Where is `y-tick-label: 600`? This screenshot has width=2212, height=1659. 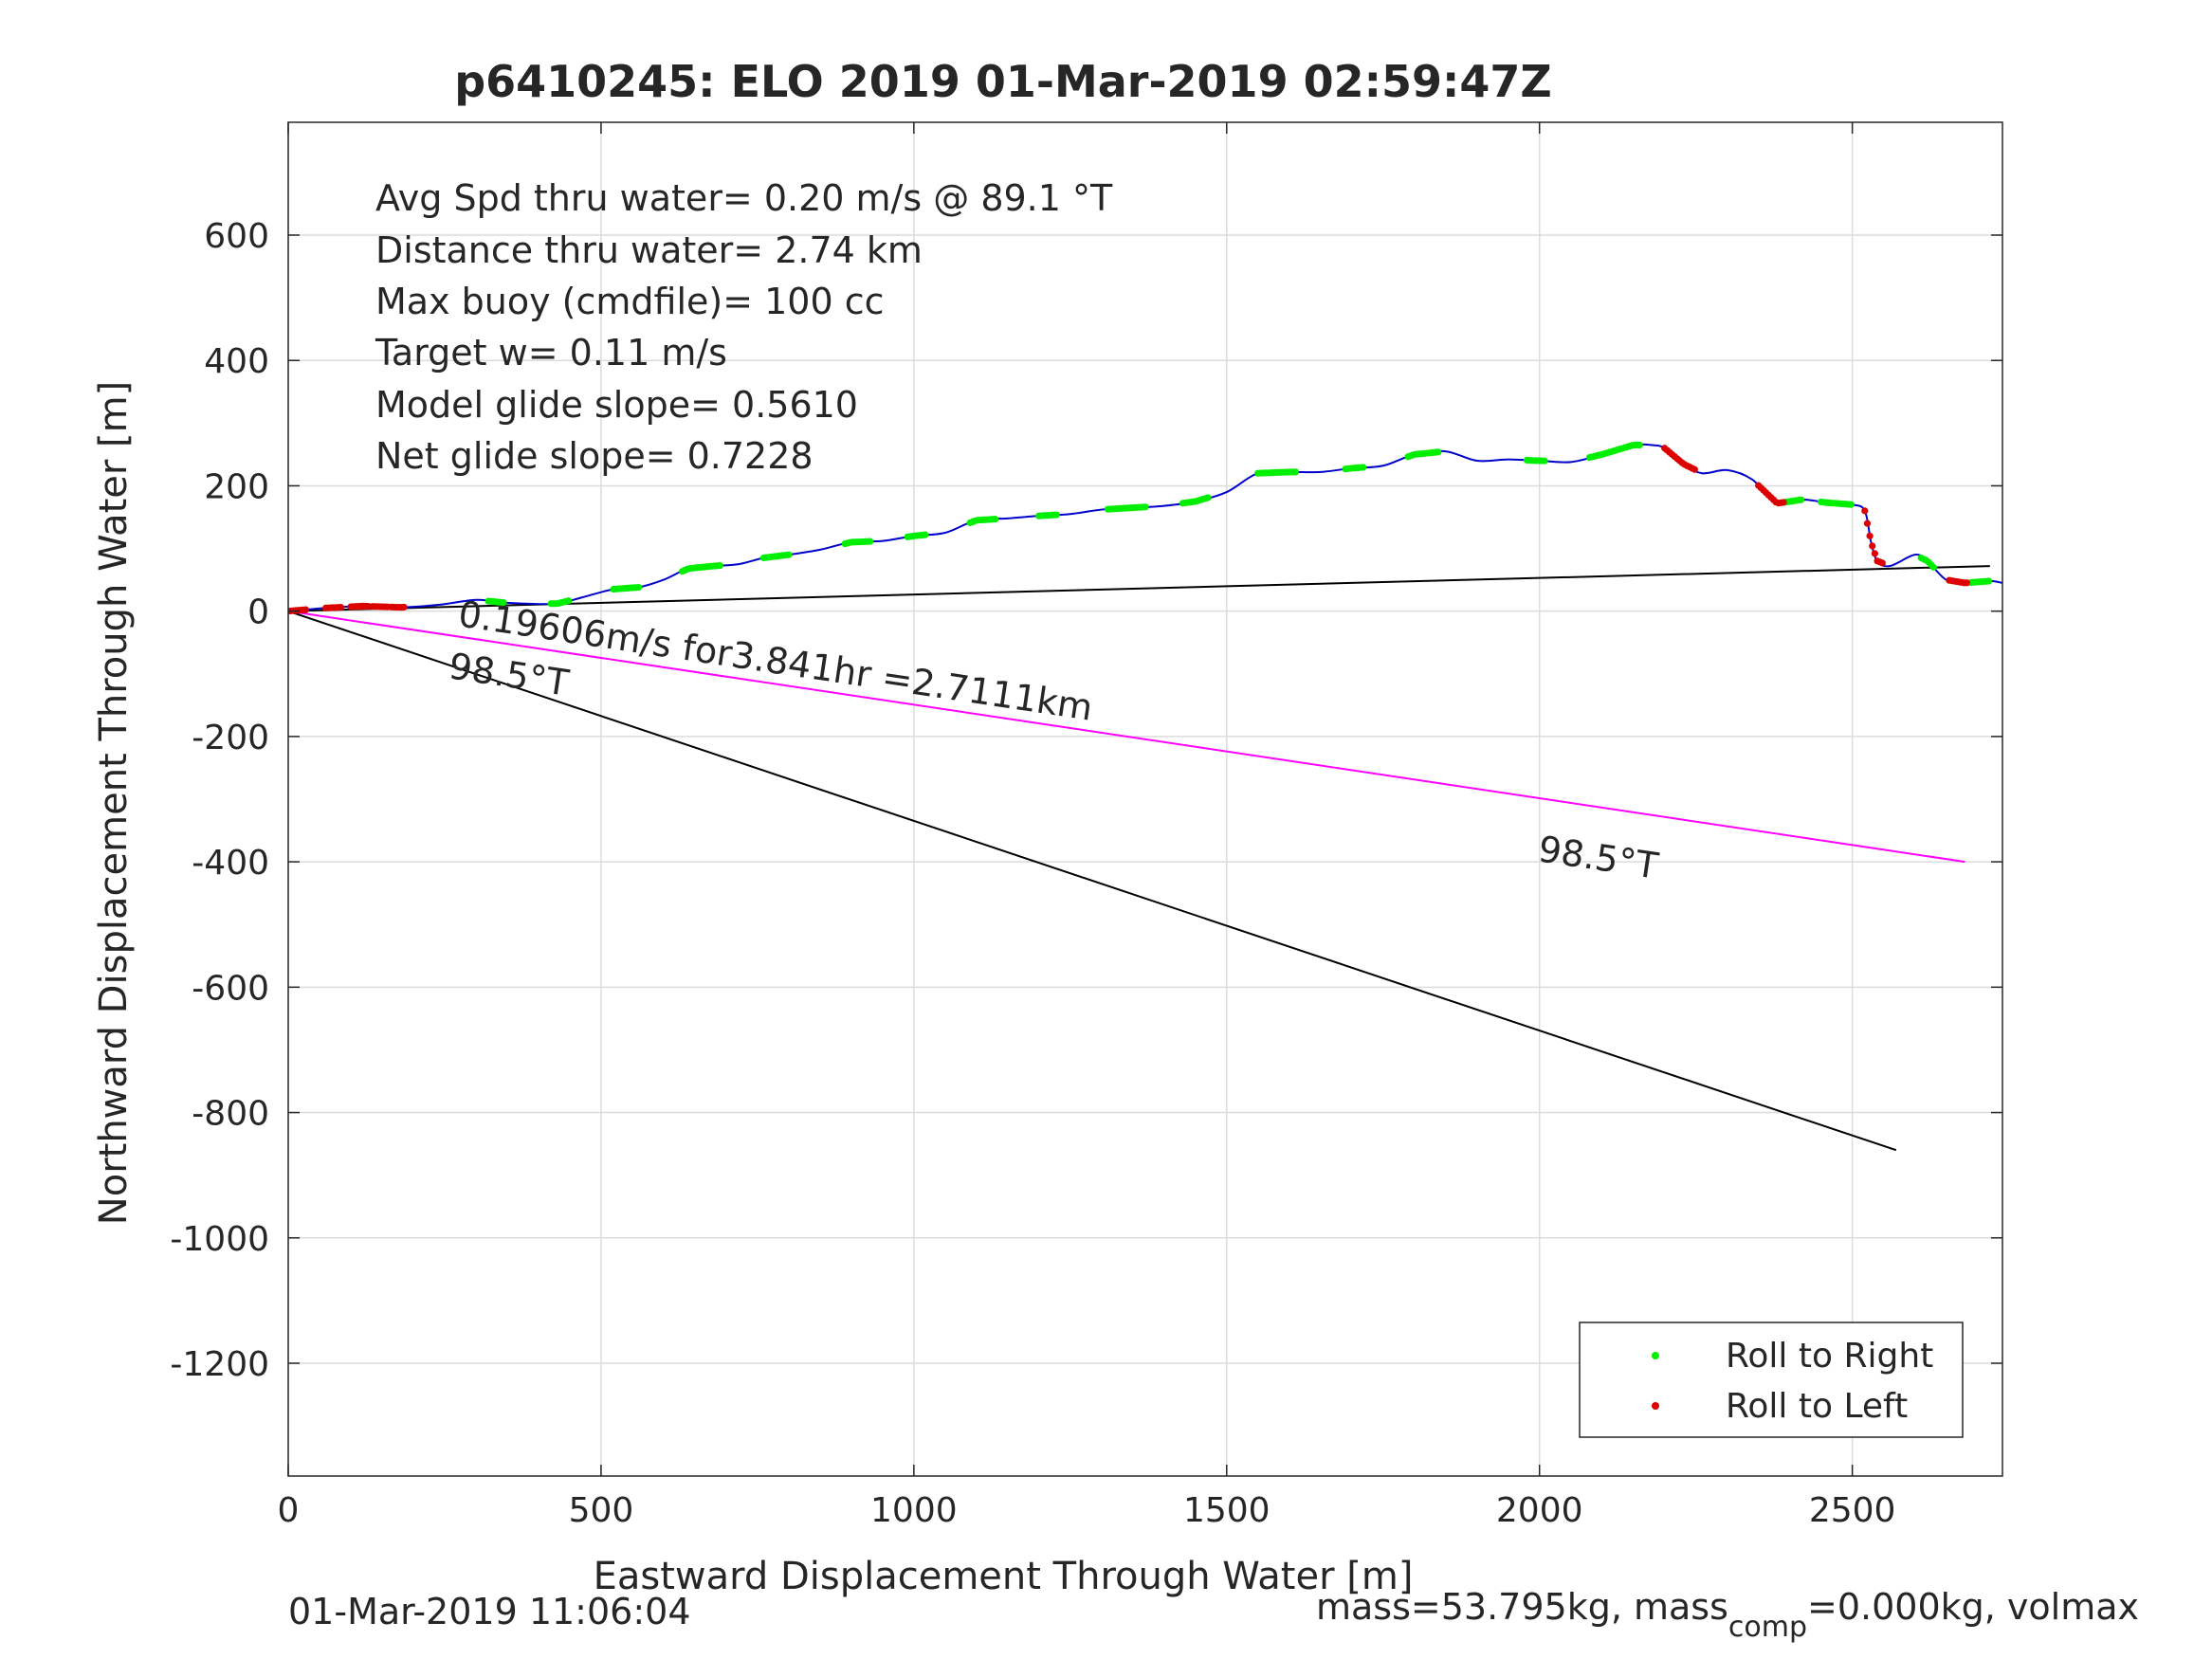
y-tick-label: 600 is located at coordinates (236, 236).